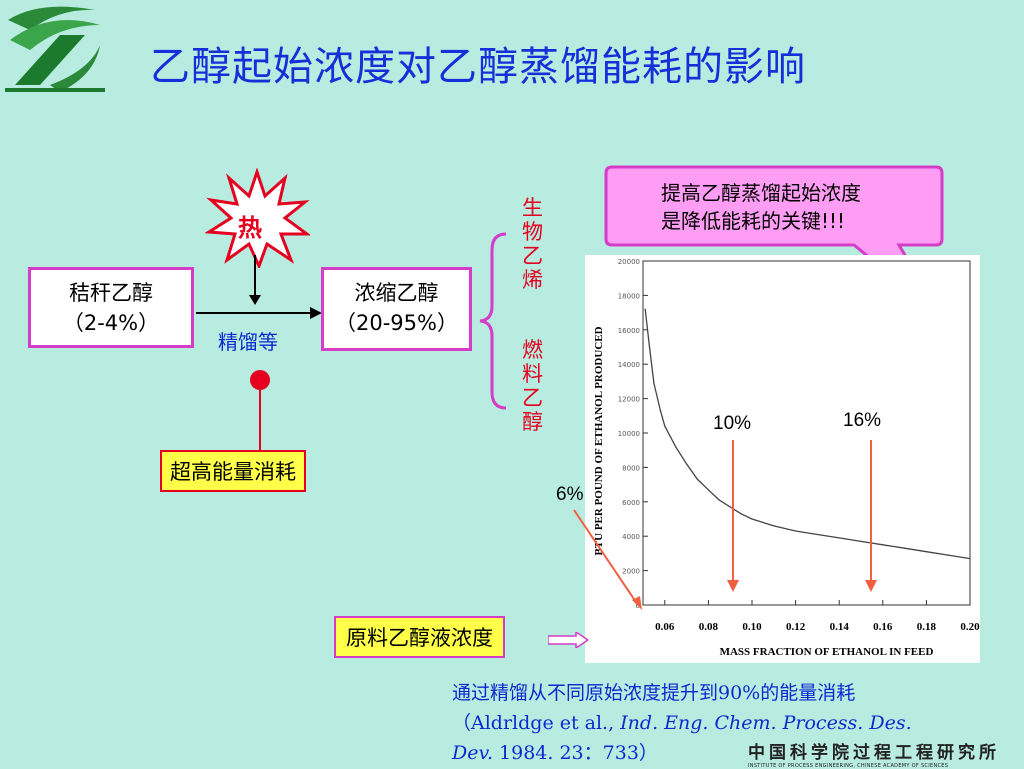  Describe the element at coordinates (260, 413) in the screenshot. I see `energy-pin` at that location.